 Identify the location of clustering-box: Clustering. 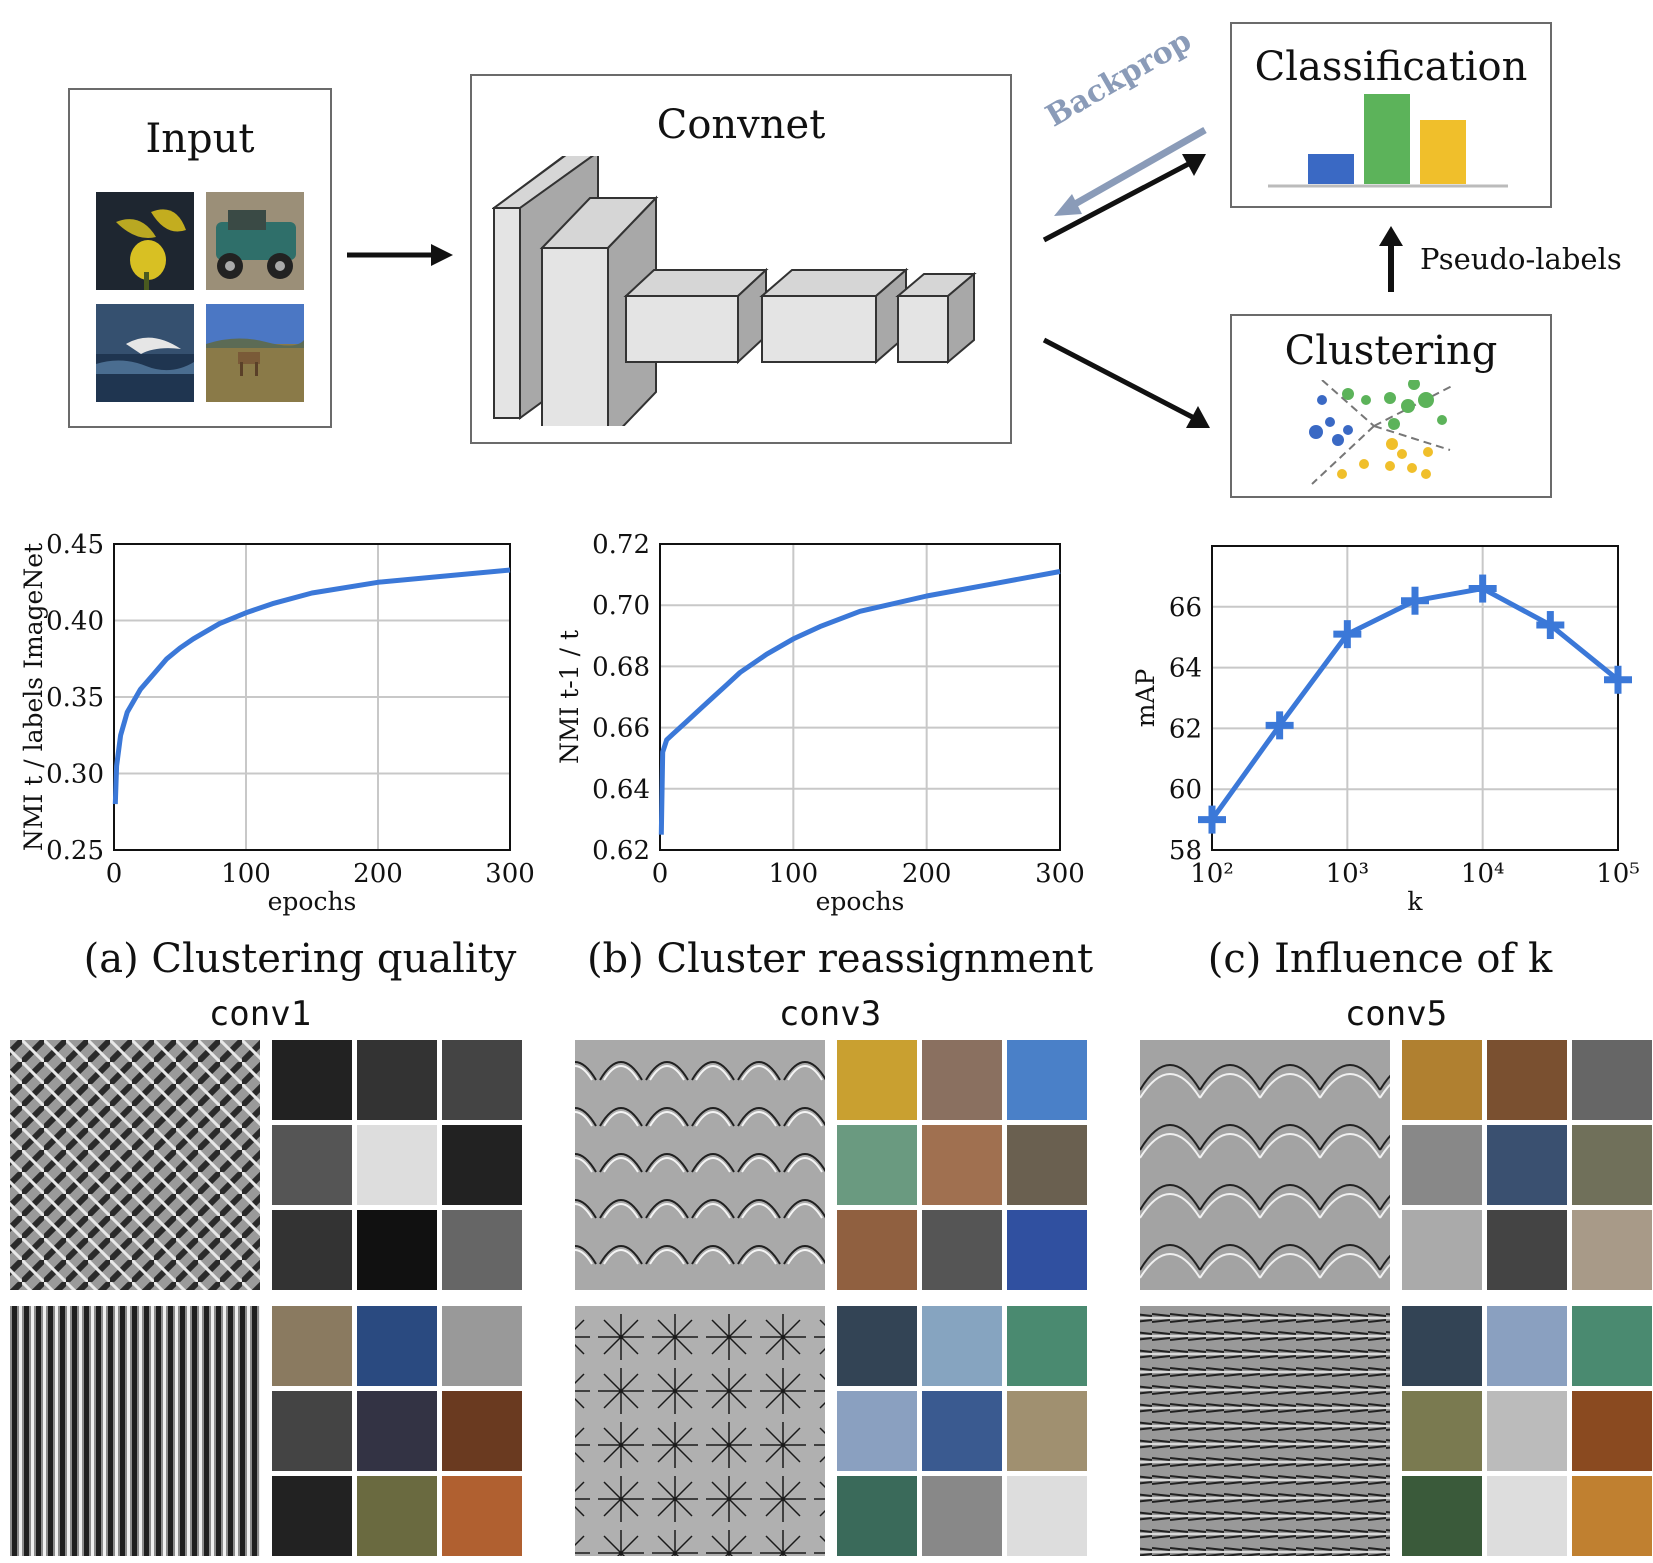
(1391, 406).